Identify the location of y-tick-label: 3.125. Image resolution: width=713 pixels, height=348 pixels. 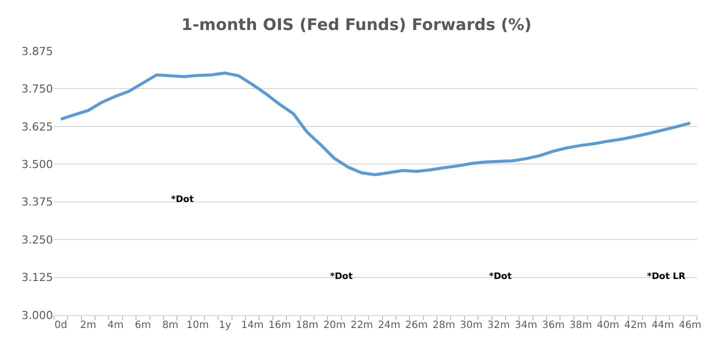
(37, 277).